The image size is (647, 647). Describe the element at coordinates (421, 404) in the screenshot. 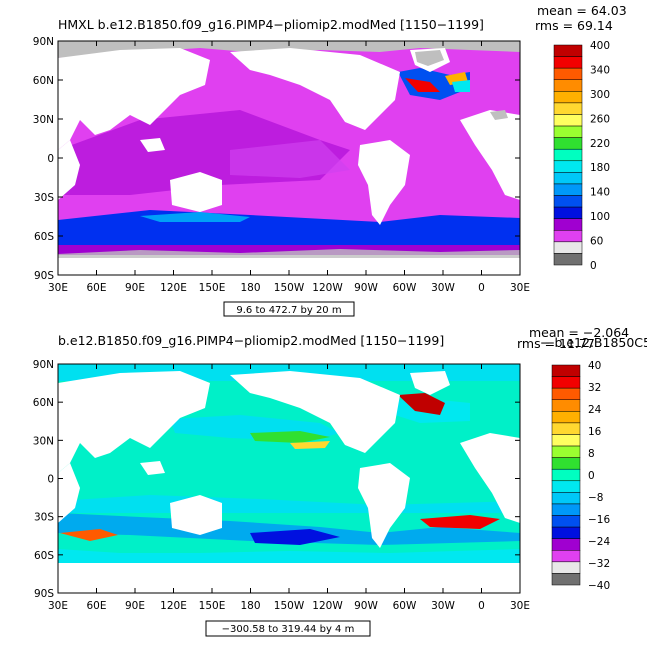

I see `labrador-sea-pos` at that location.